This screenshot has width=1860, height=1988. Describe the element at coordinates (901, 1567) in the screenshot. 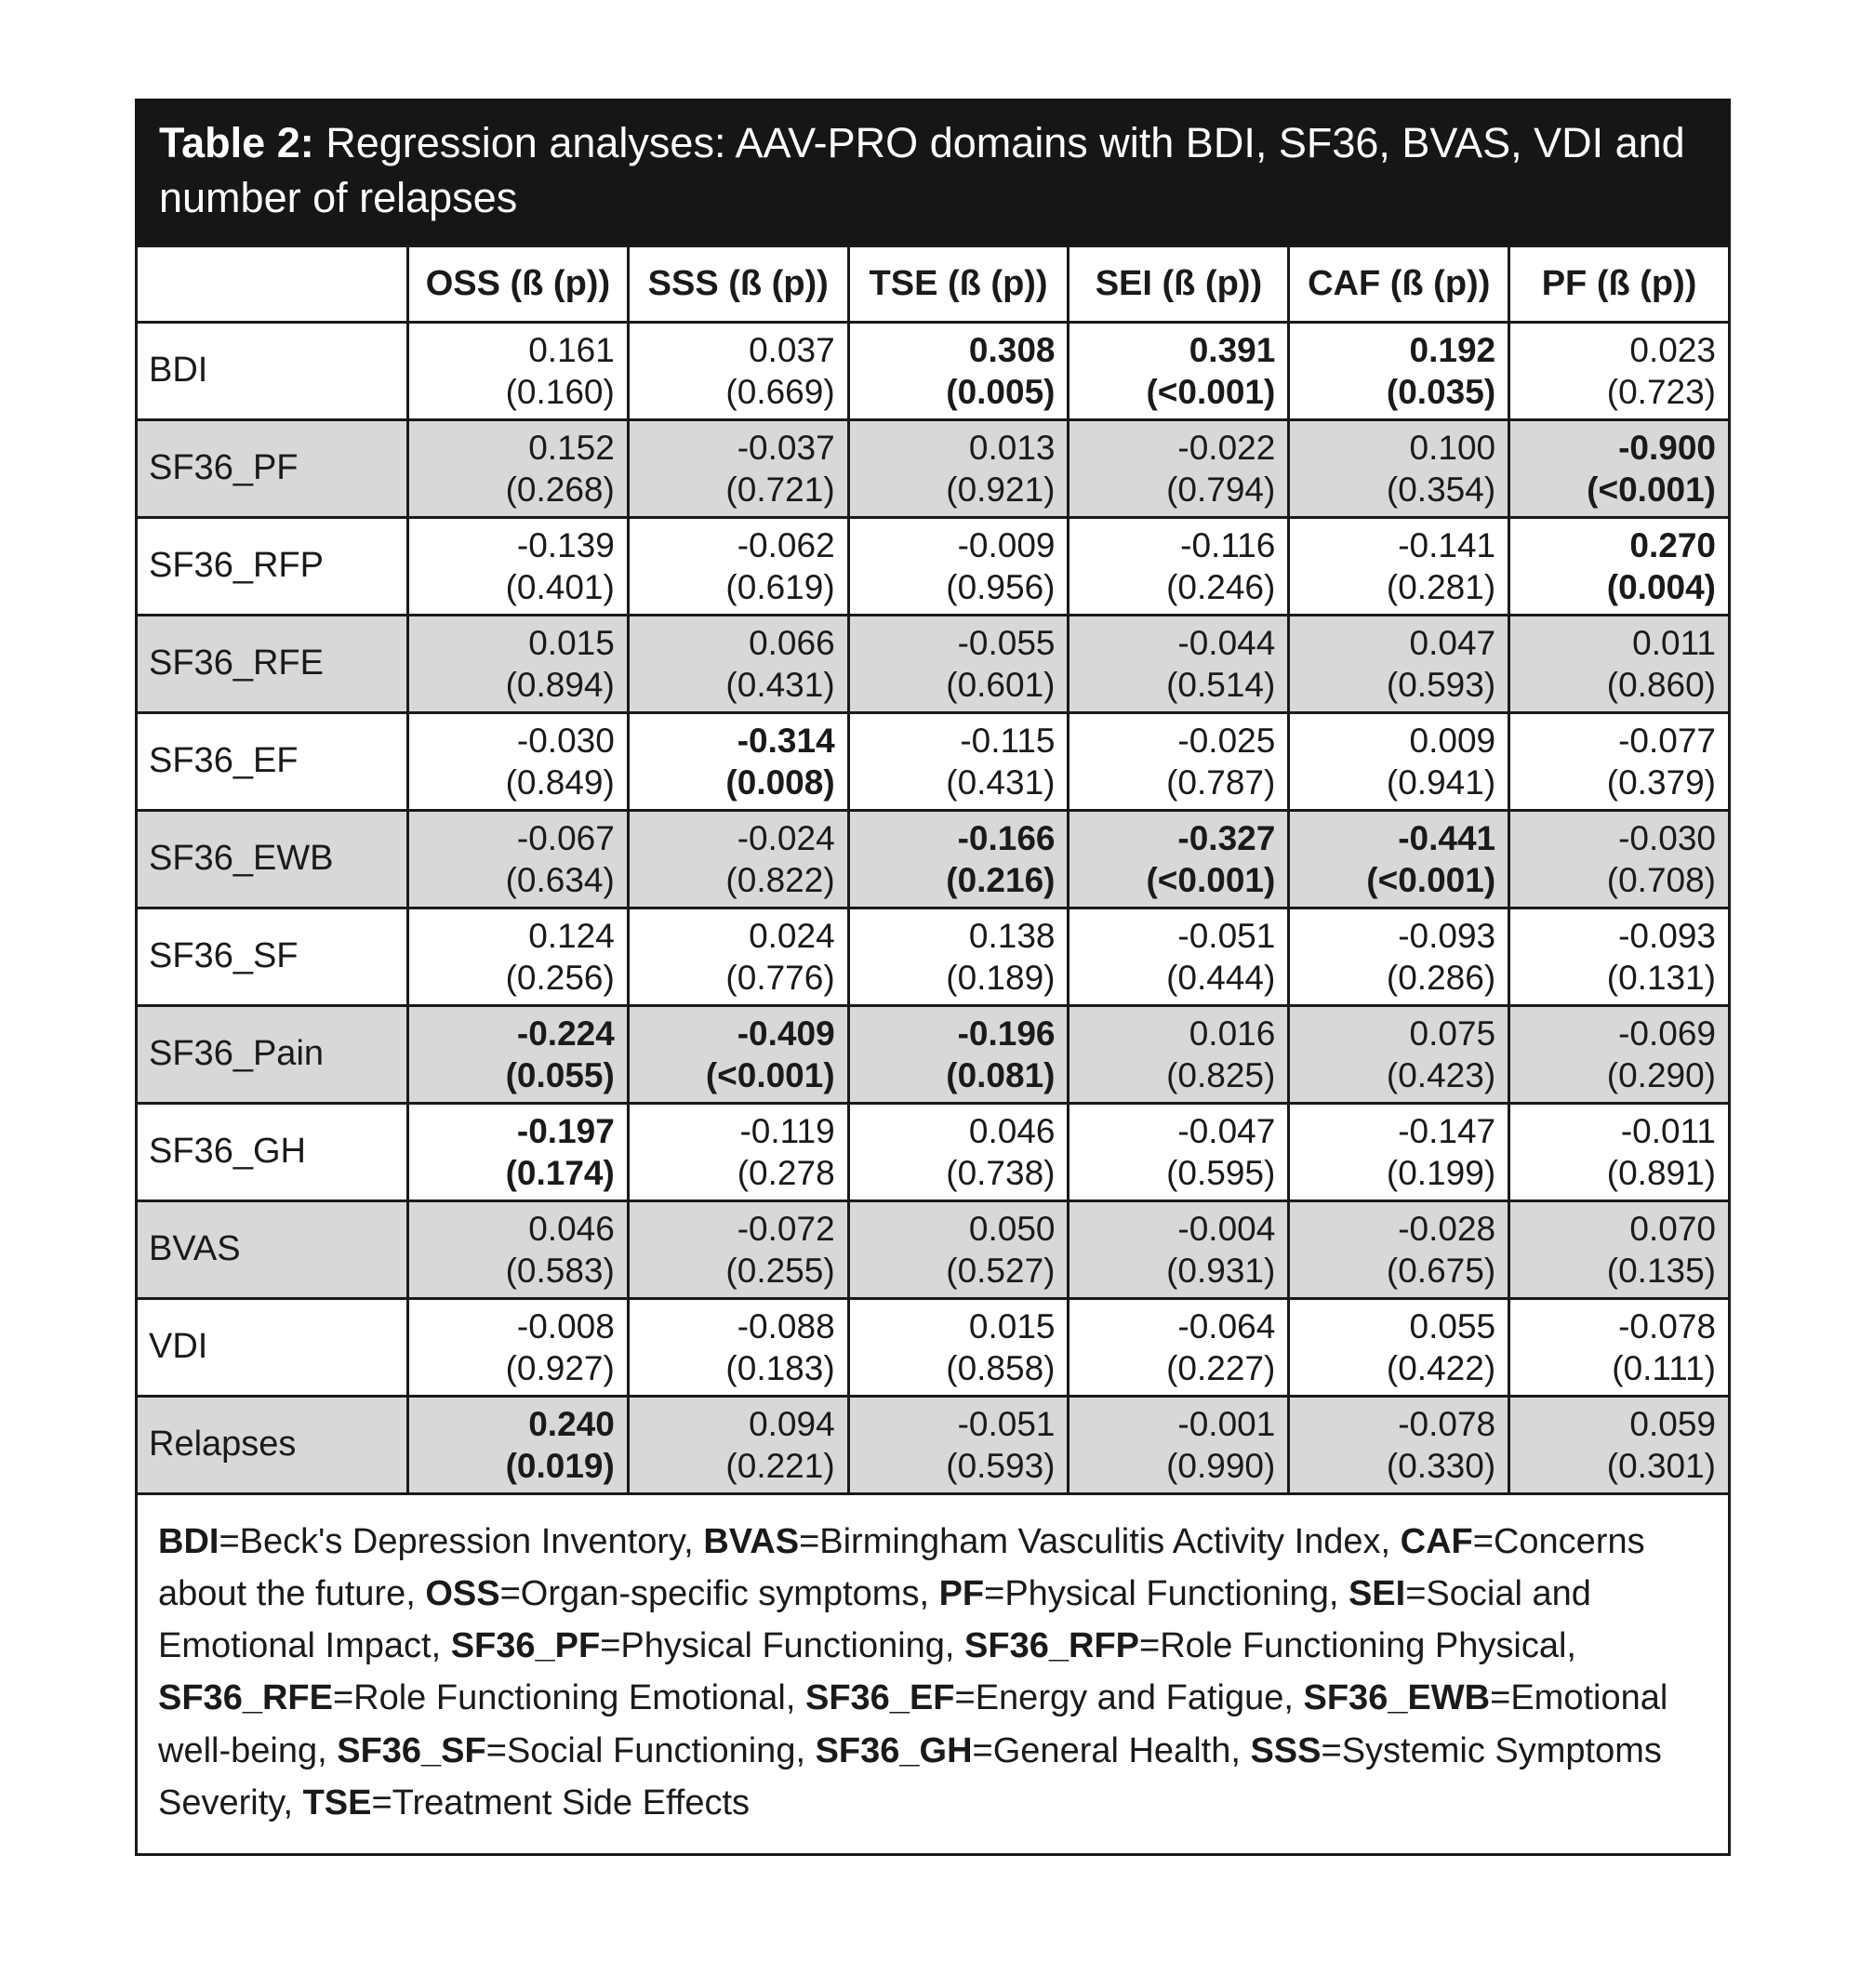

I see `abbreviation-definition: =Concerns about the future,` at that location.